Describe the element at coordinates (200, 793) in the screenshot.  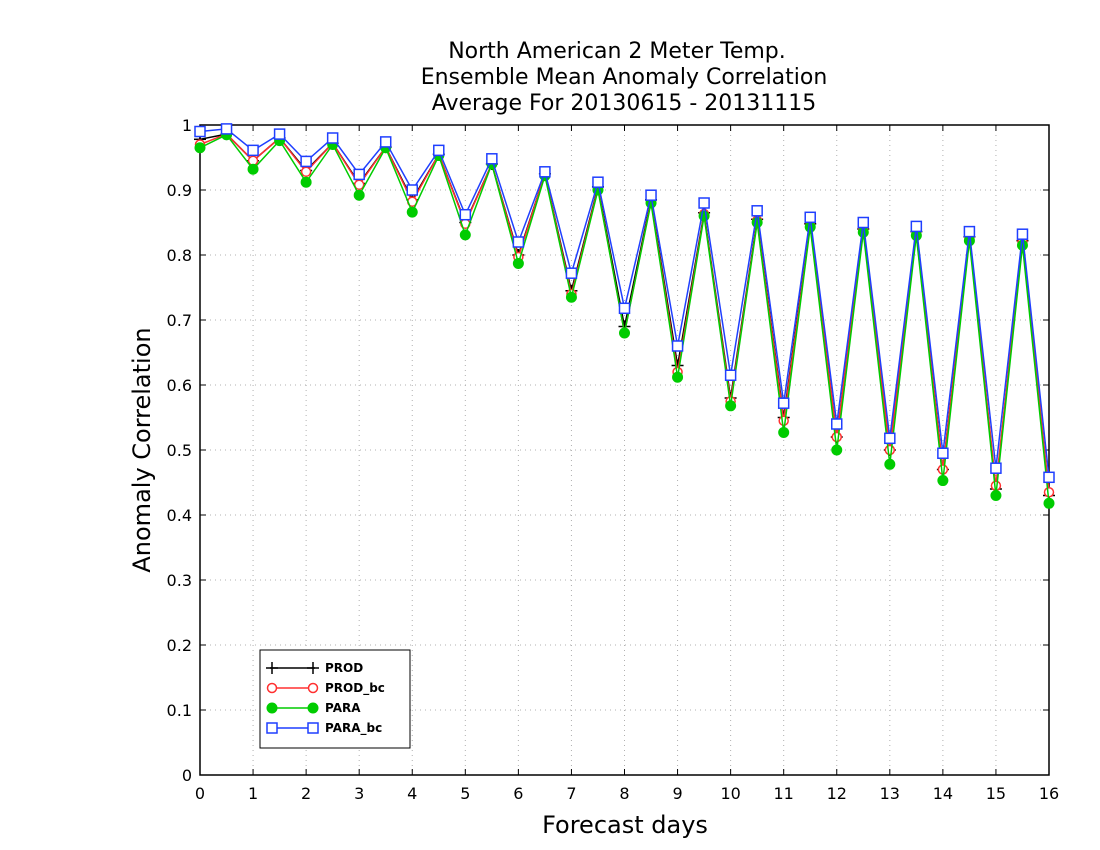
I see `x-tick-label: 0` at that location.